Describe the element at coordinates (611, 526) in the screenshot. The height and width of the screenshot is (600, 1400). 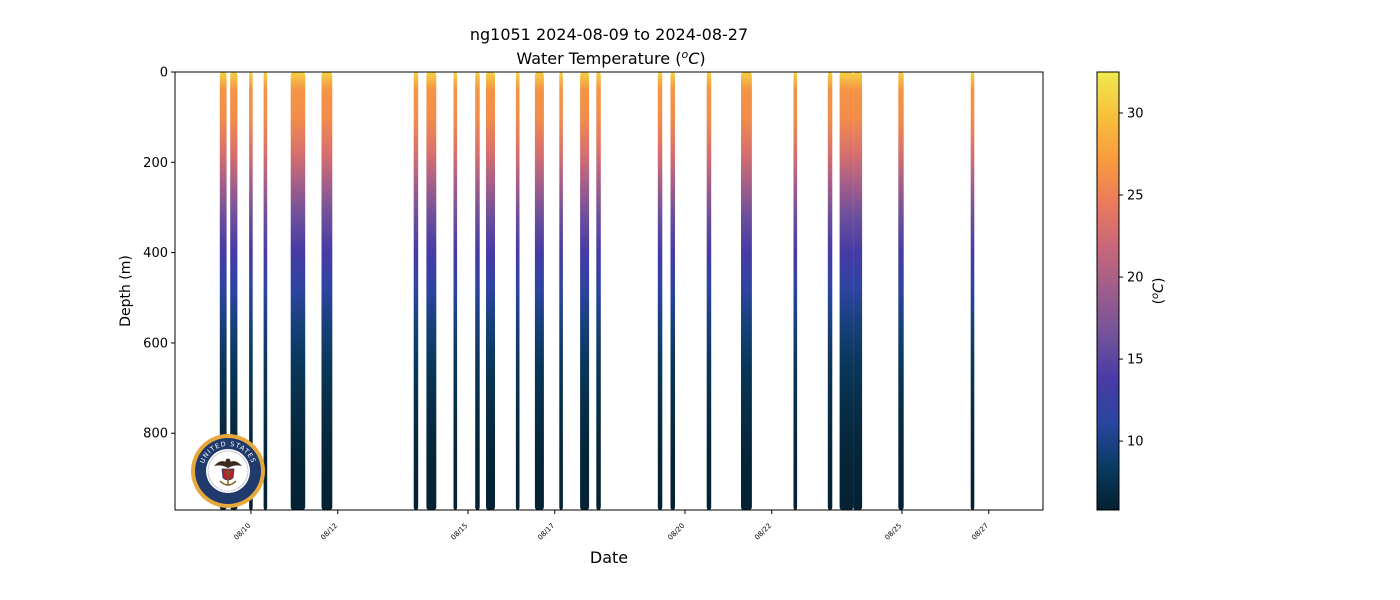
I see `x-axis: 08/10 08/12 08/15 08/17 08/20 08/22 08/25 08/27` at that location.